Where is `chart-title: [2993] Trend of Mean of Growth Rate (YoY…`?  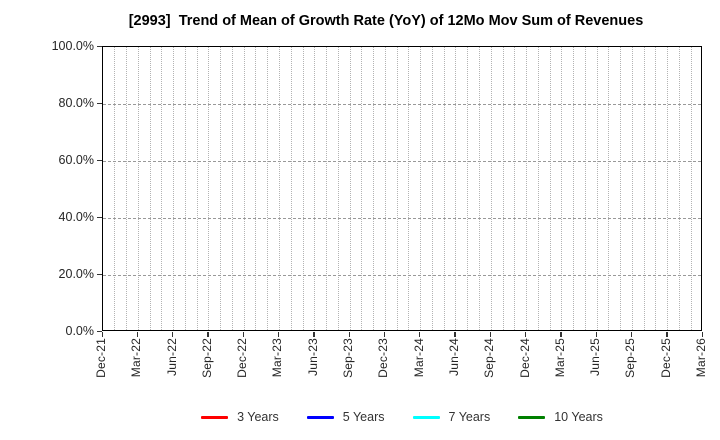 chart-title: [2993] Trend of Mean of Growth Rate (YoY… is located at coordinates (386, 21).